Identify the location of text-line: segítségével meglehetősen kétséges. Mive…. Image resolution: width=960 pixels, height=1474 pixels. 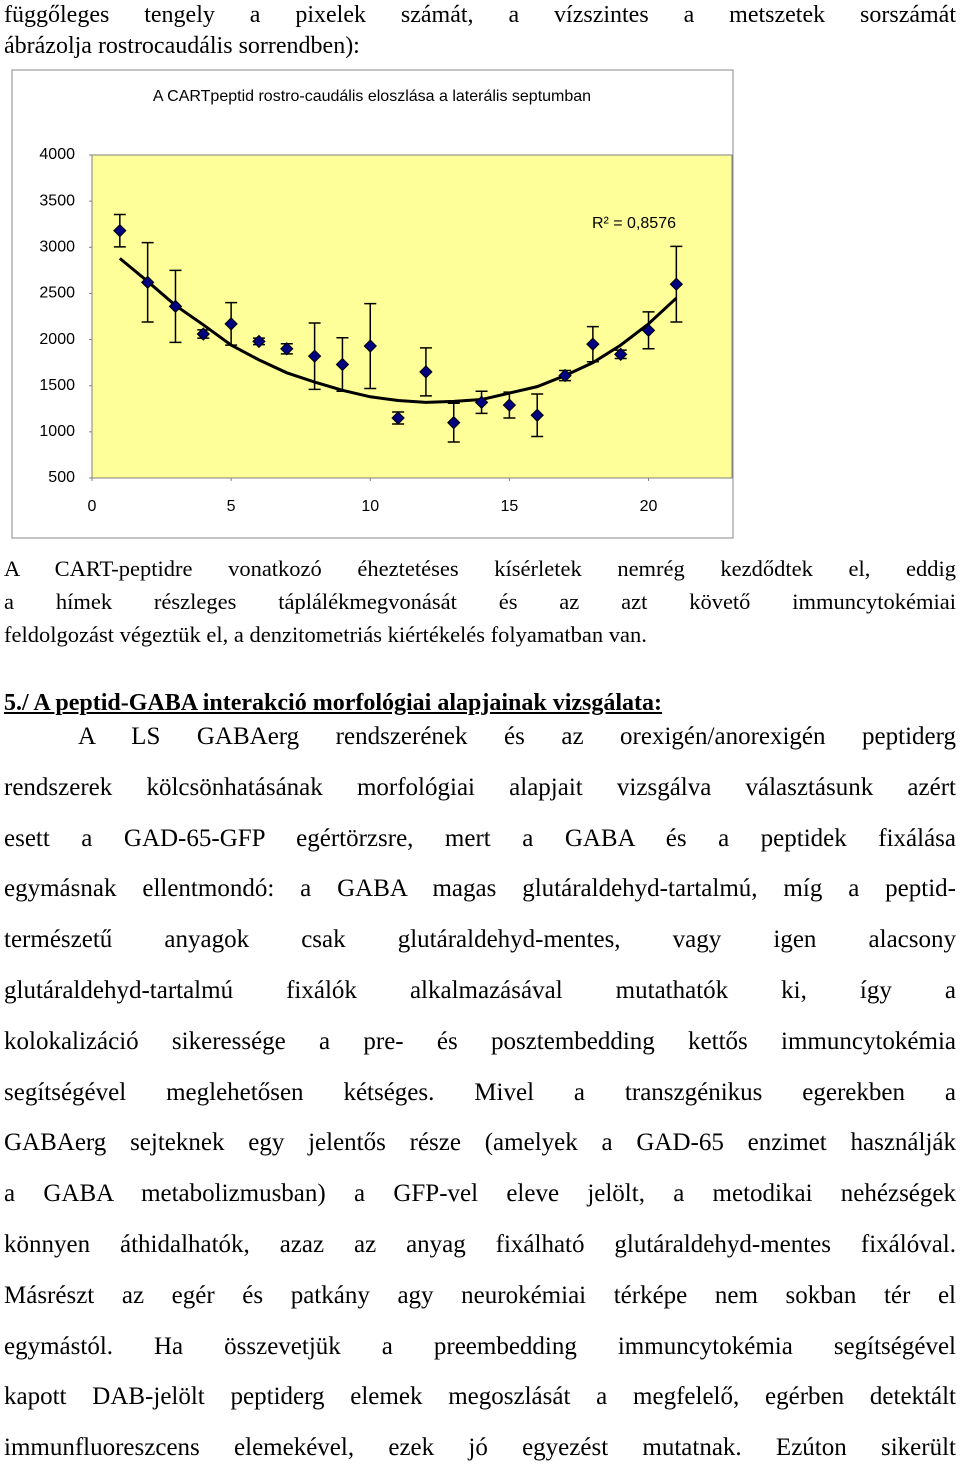
(480, 1093).